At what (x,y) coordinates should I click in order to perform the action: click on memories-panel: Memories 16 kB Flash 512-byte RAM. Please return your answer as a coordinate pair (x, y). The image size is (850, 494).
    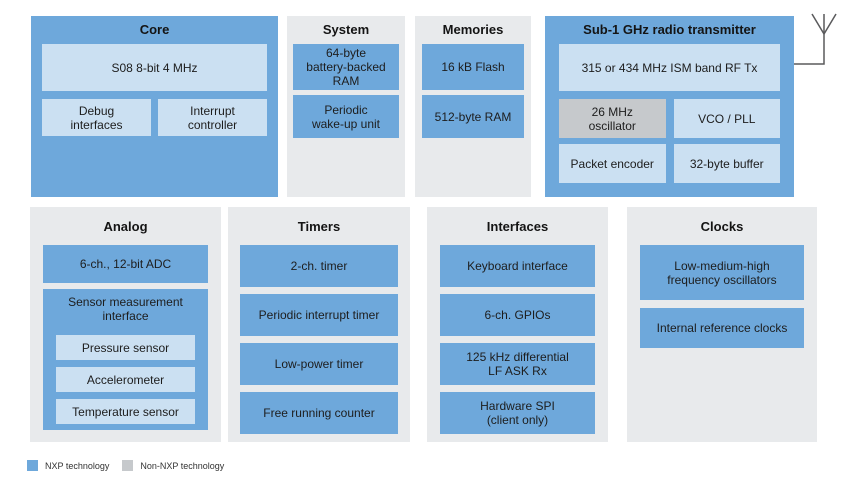
    Looking at the image, I should click on (473, 106).